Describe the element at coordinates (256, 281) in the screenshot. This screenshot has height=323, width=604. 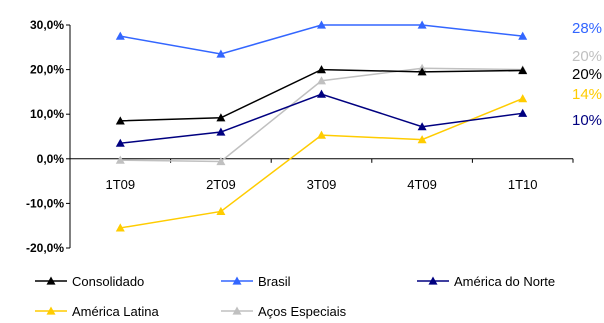
I see `legend-item: Brasil` at that location.